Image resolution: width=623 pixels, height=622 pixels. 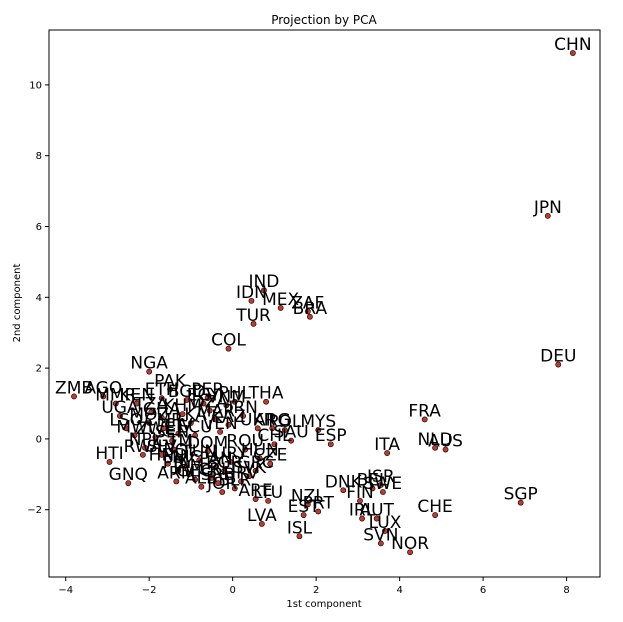 I want to click on point-label: ITA, so click(x=387, y=445).